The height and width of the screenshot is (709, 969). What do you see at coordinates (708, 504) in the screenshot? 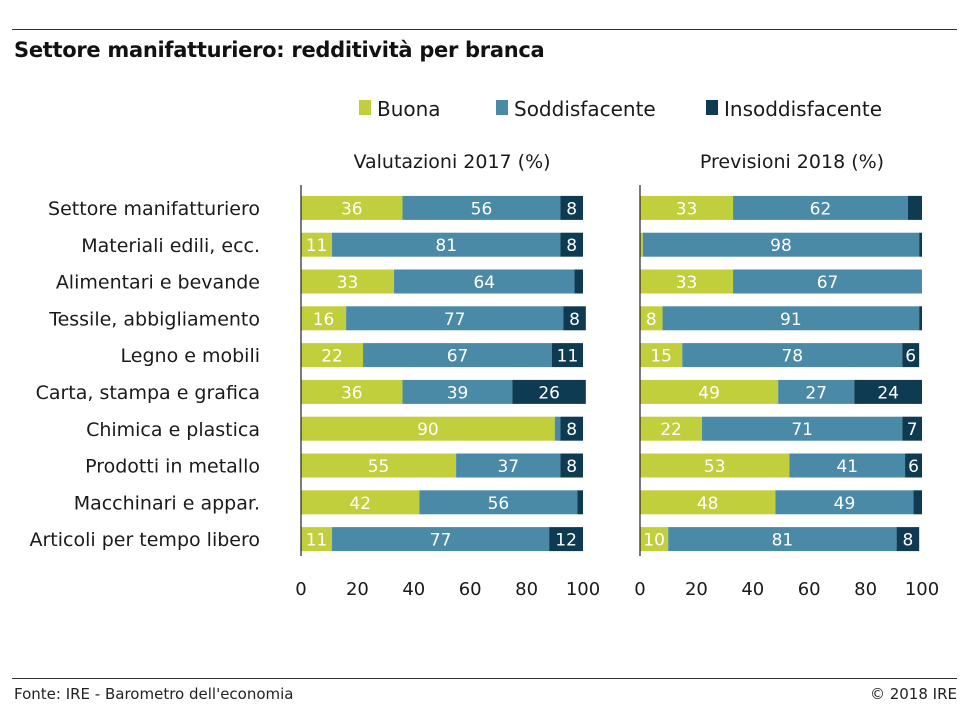
I see `data-label: 48` at bounding box center [708, 504].